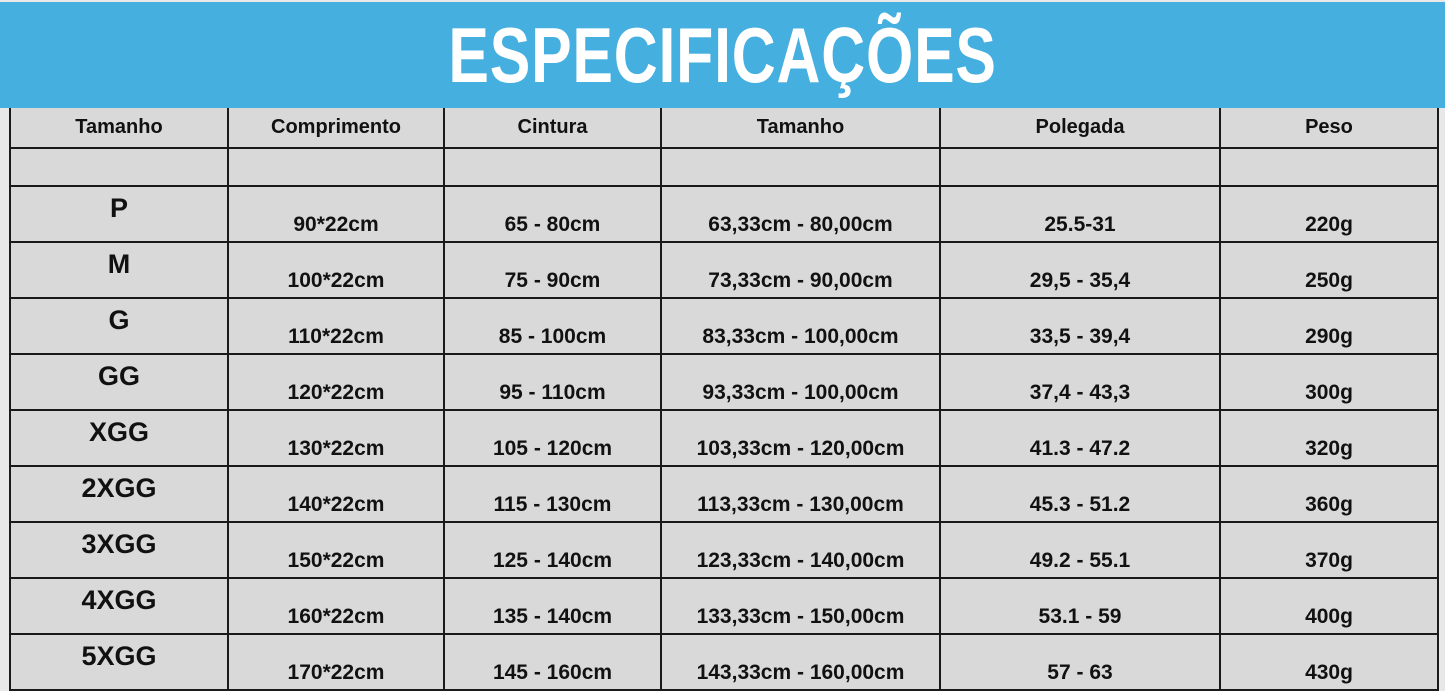 The width and height of the screenshot is (1445, 691). I want to click on column-header: Polegada, so click(1080, 128).